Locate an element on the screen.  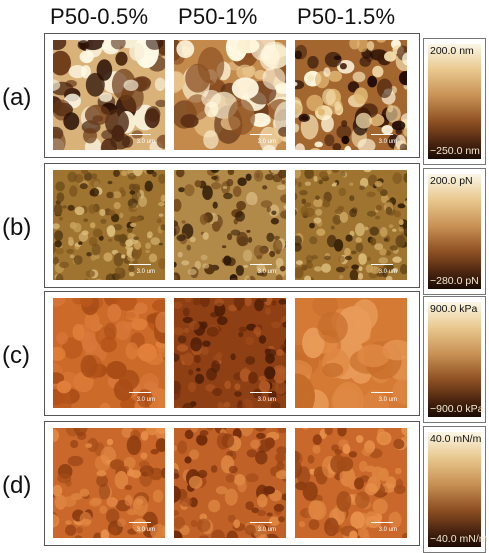
column-header-p50-1.5: P50-1.5% is located at coordinates (346, 16).